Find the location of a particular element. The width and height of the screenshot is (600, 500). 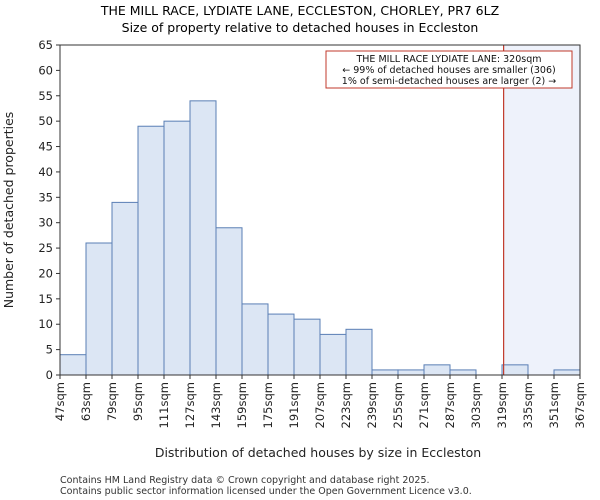

x-tick-label: 223sqm is located at coordinates (346, 405).